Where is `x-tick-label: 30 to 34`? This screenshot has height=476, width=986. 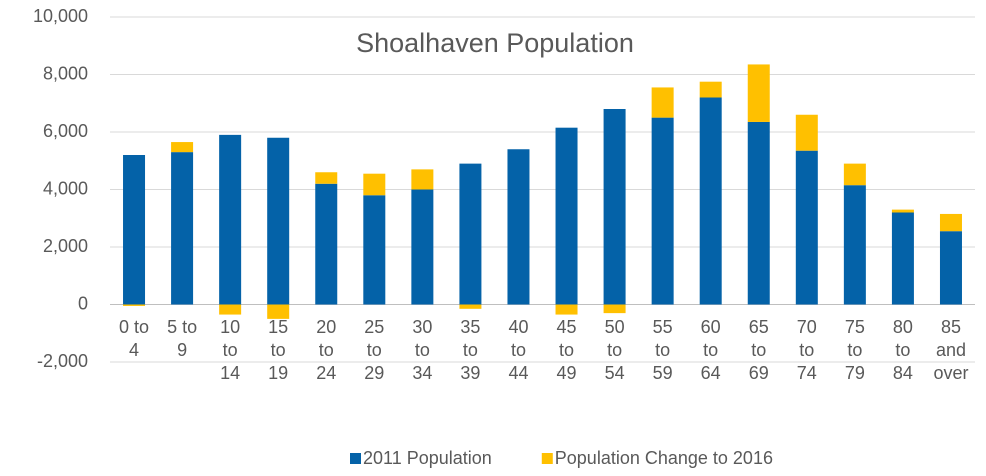 x-tick-label: 30 to 34 is located at coordinates (422, 350).